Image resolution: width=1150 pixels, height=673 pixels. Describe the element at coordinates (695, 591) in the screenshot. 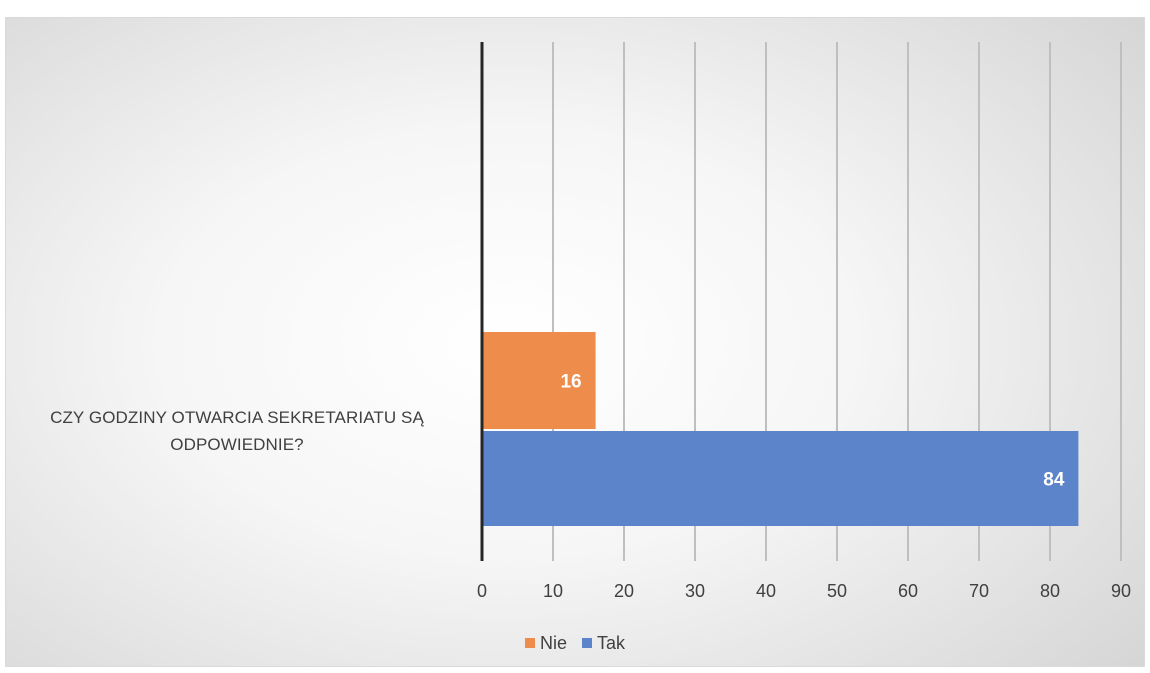

I see `x-tick-label: 30` at that location.